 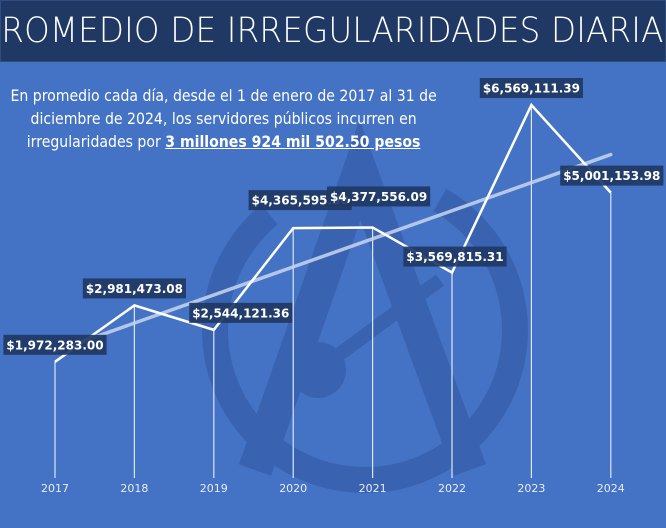 I want to click on data-label-text: $6,569,111.39, so click(x=531, y=89).